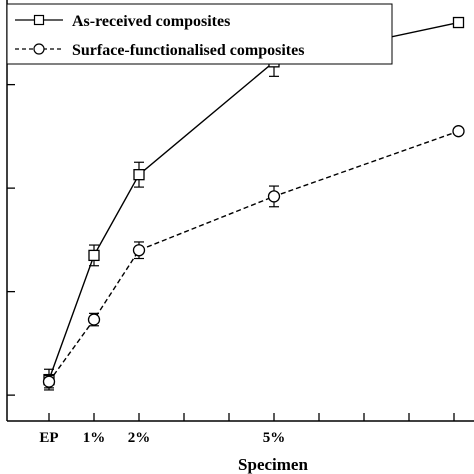 The width and height of the screenshot is (474, 474). I want to click on legend-box, so click(199, 34).